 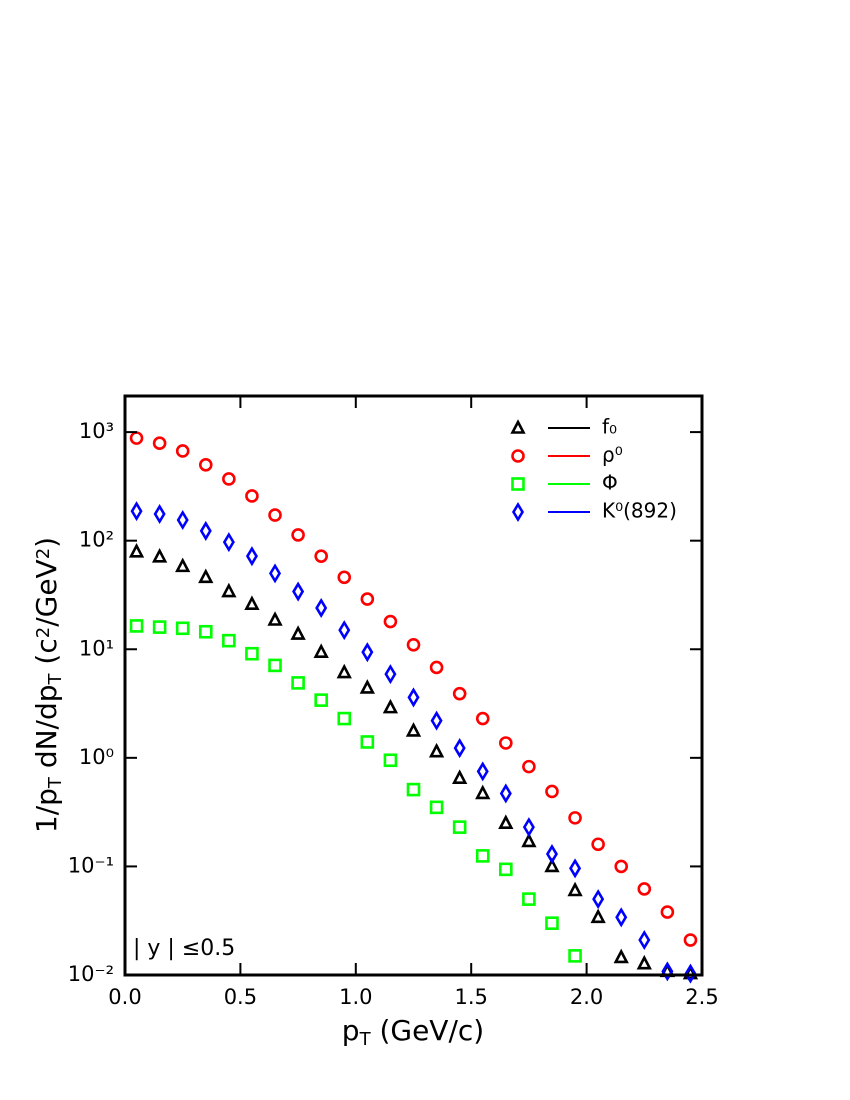 I want to click on legend-label: K⁰(892), so click(x=639, y=511).